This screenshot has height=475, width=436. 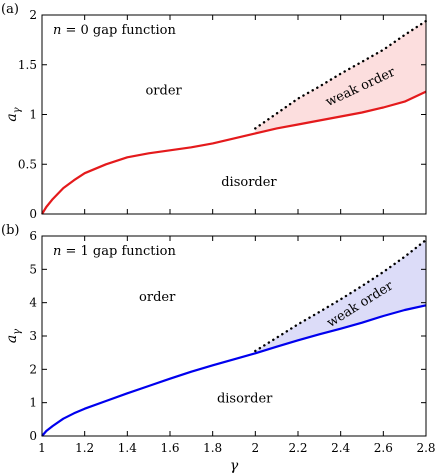 What do you see at coordinates (33, 336) in the screenshot?
I see `y-tick-label: 3` at bounding box center [33, 336].